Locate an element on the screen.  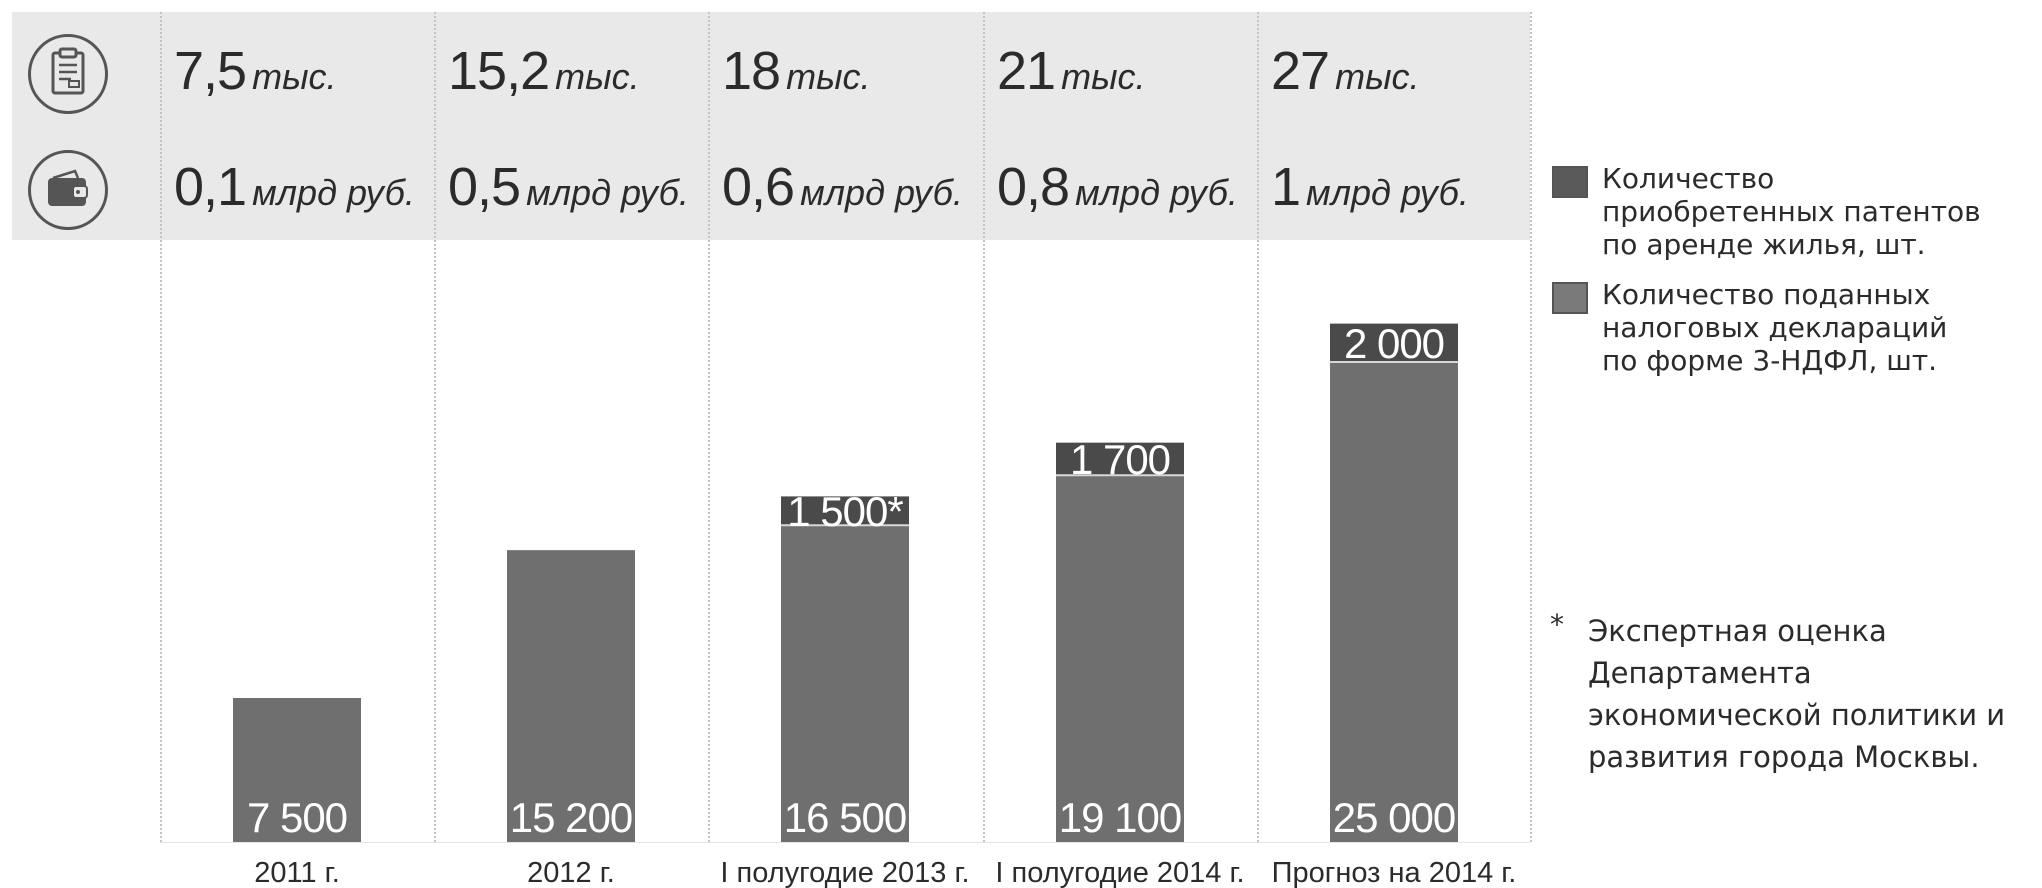
stat-value: 0,1 is located at coordinates (210, 187).